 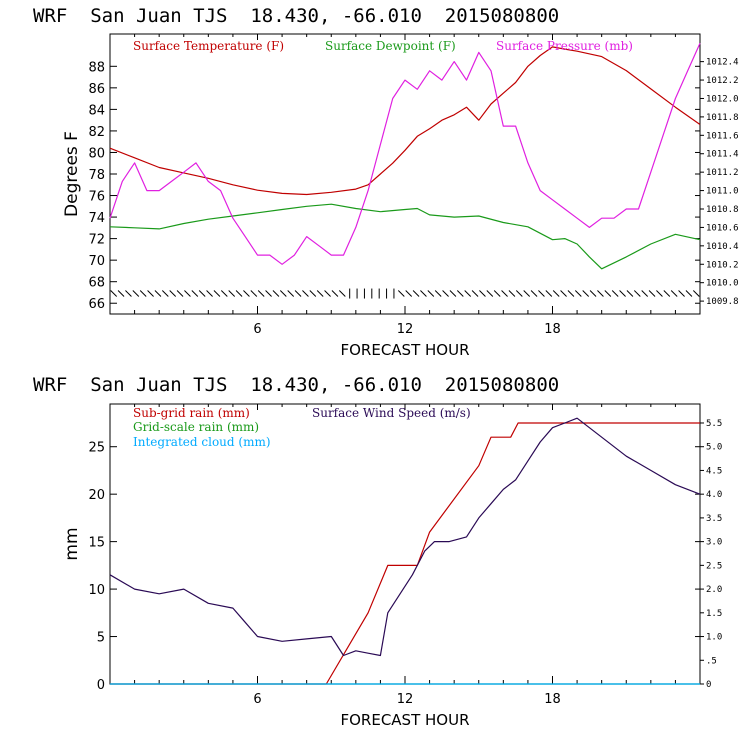 What do you see at coordinates (391, 413) in the screenshot?
I see `legend-surface-wind-speed: Surface Wind Speed (m/s)` at bounding box center [391, 413].